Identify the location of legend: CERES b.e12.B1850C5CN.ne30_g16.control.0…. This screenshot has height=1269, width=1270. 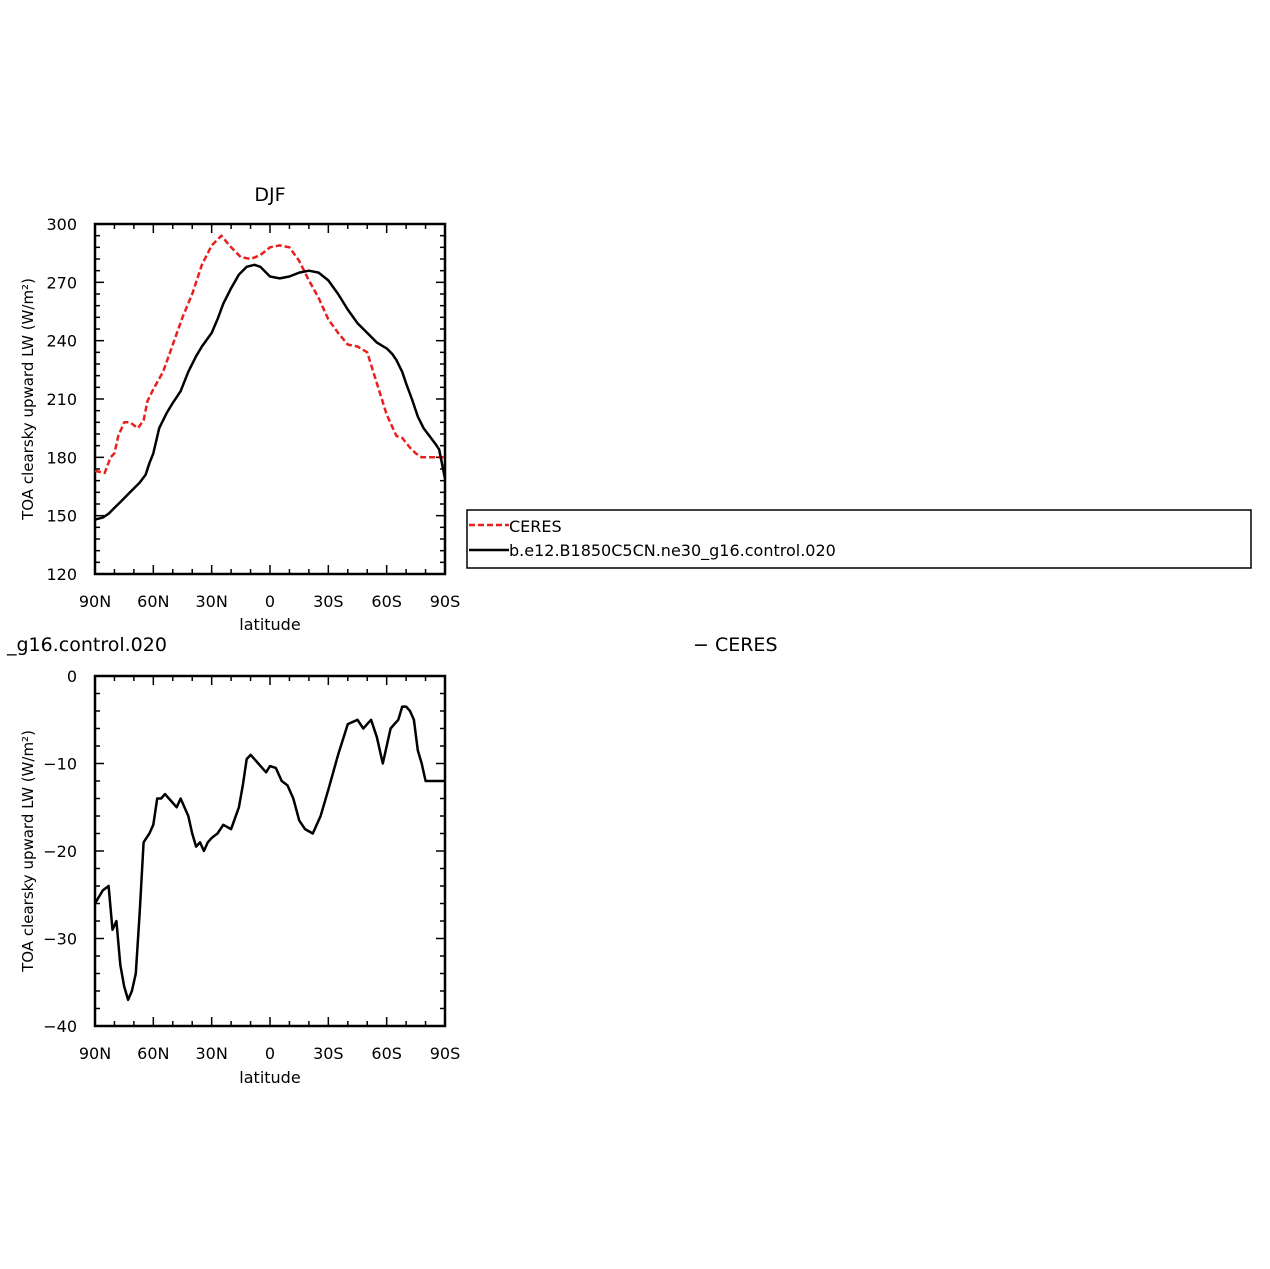
(859, 539).